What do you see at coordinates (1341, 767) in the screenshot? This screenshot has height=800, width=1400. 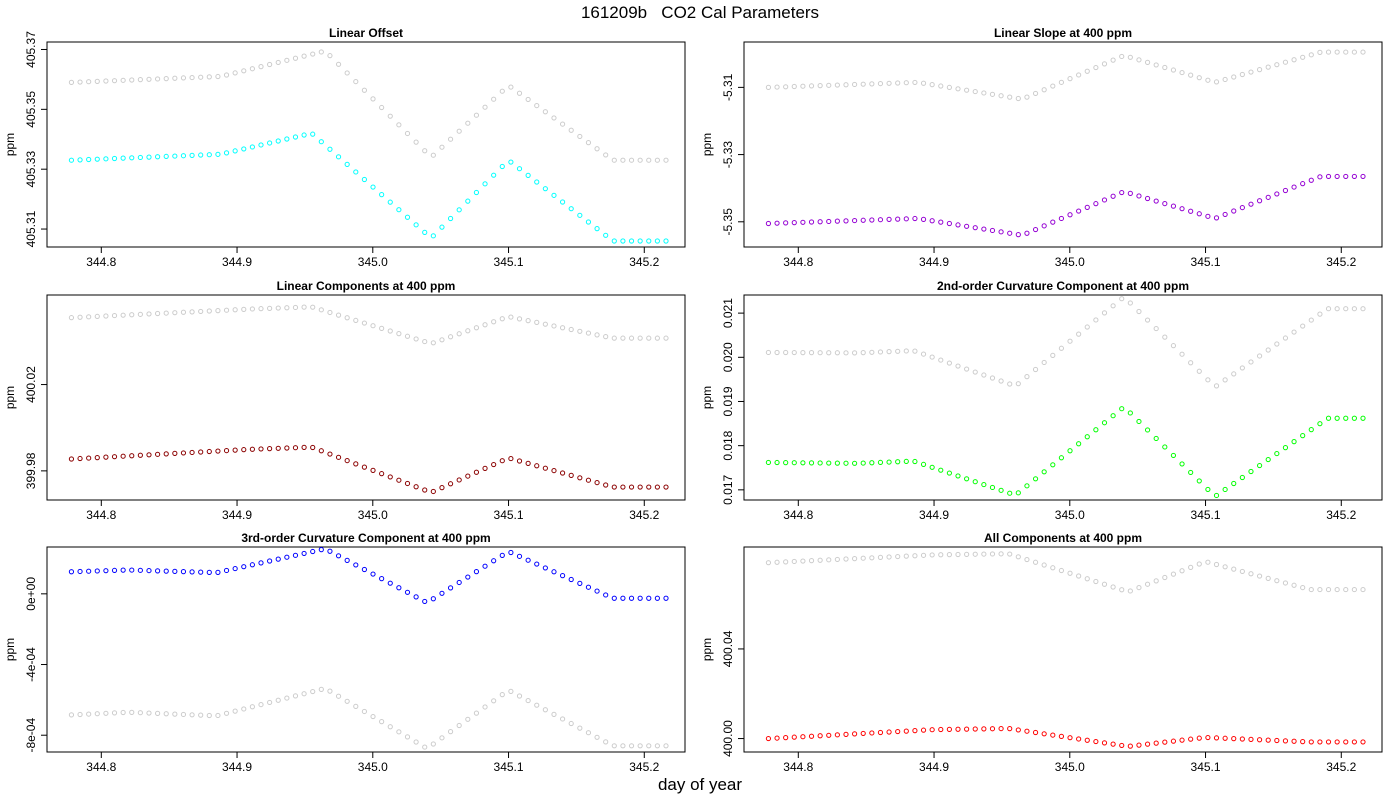 I see `x-tick-label: 345.2` at bounding box center [1341, 767].